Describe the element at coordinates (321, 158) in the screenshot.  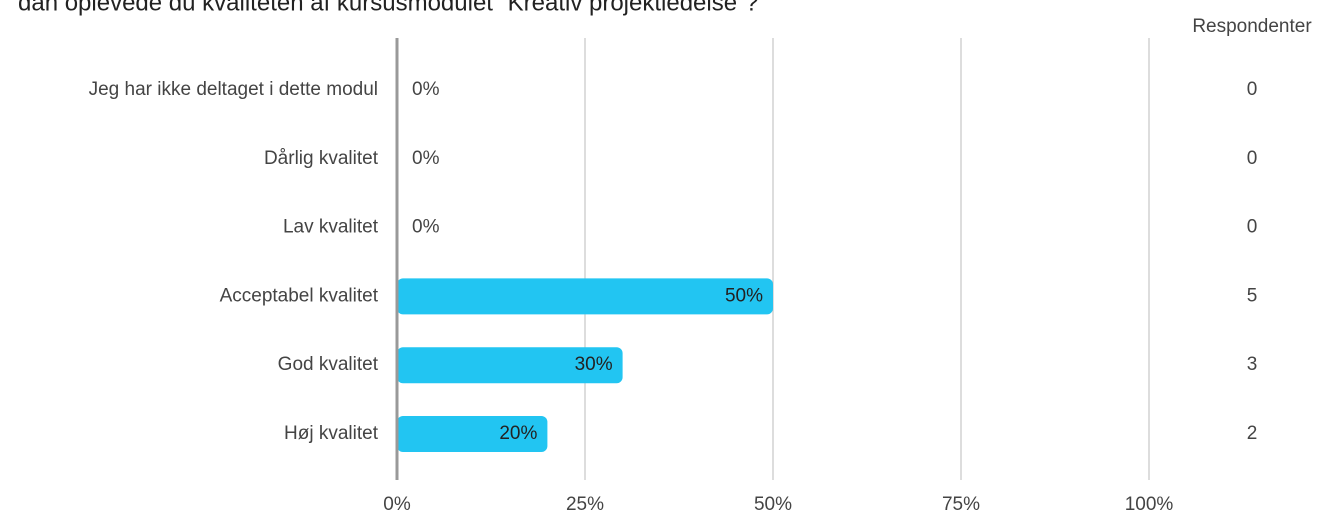
I see `y-tick-label: Dårlig kvalitet` at that location.